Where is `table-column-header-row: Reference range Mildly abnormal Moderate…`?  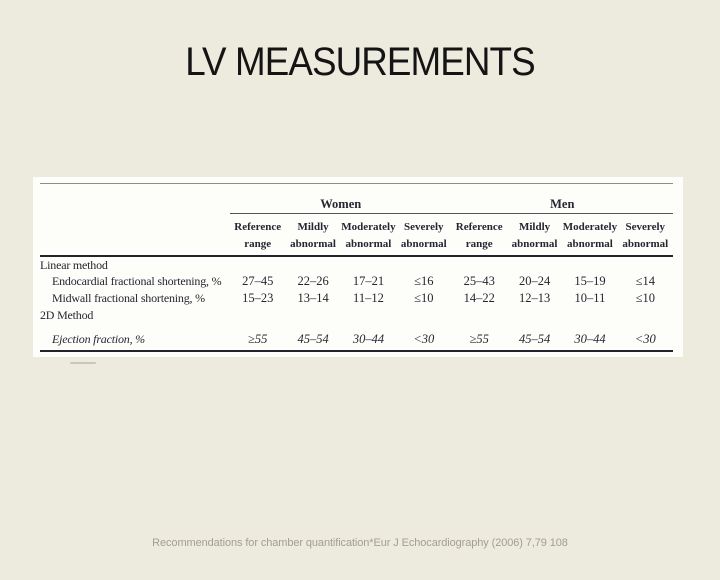 table-column-header-row: Reference range Mildly abnormal Moderate… is located at coordinates (356, 235).